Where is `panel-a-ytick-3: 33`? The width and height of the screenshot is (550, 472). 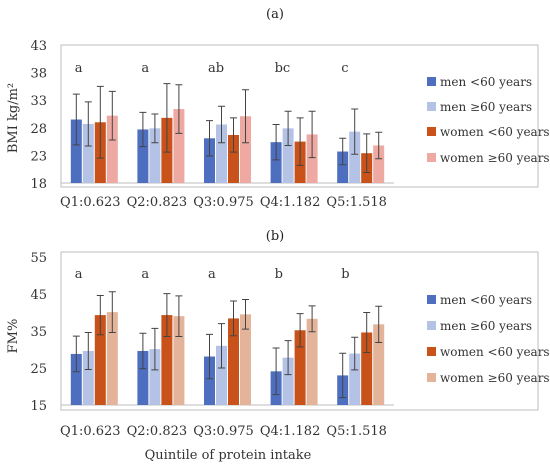
panel-a-ytick-3: 33 is located at coordinates (38, 101).